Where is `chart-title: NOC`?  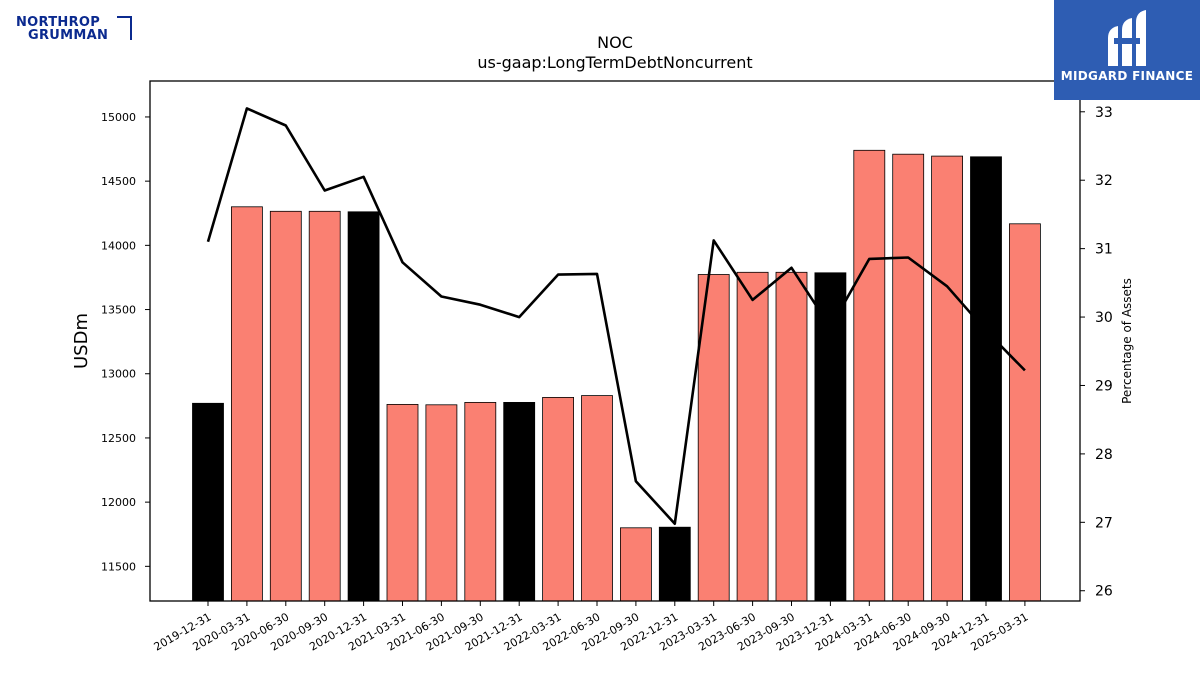
chart-title: NOC is located at coordinates (615, 42).